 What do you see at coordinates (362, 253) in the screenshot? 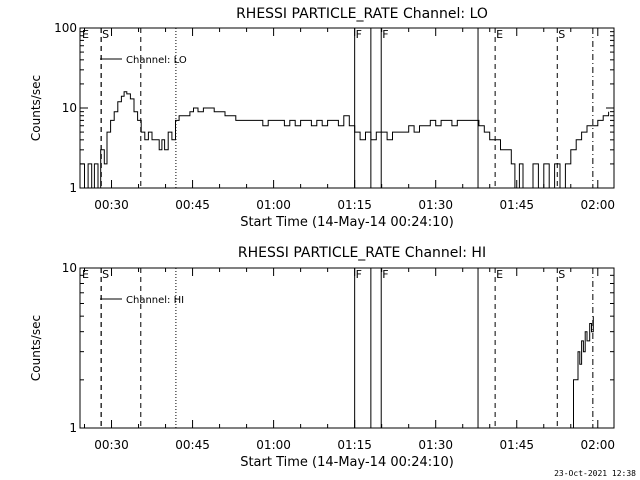
I see `chart-title-hi: RHESSI PARTICLE_RATE Channel: HI` at bounding box center [362, 253].